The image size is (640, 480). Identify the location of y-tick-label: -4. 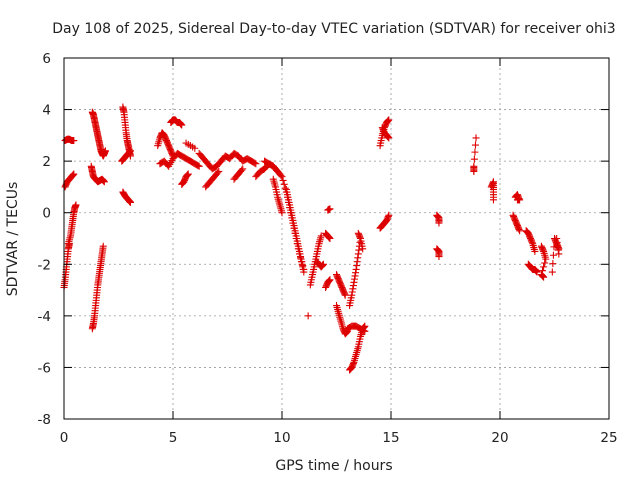
(44, 317).